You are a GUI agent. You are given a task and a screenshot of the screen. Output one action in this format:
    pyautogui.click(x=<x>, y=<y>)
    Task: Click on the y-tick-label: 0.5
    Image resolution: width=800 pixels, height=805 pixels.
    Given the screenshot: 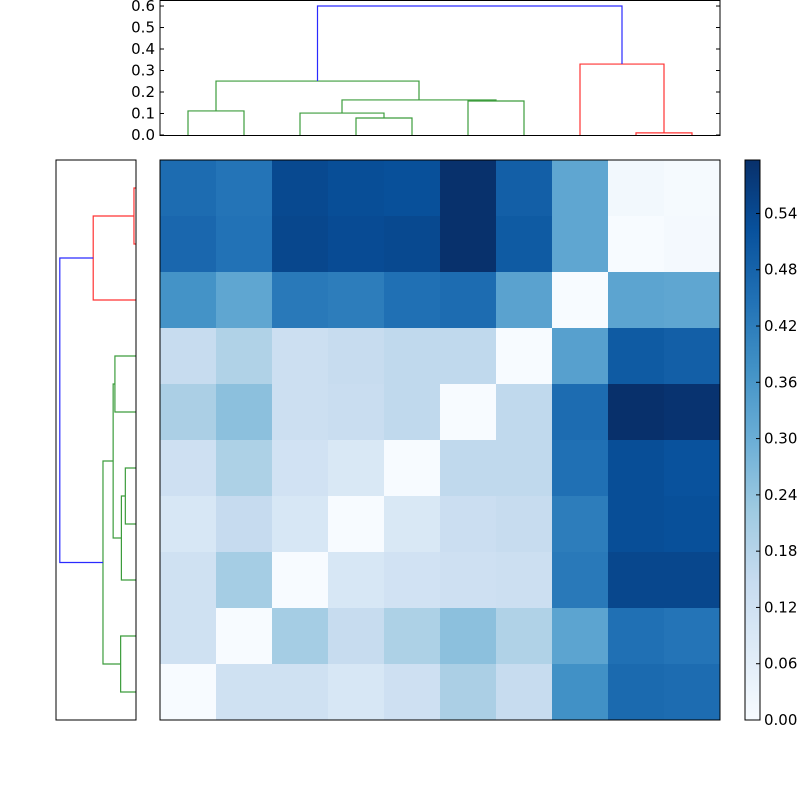 What is the action you would take?
    pyautogui.click(x=143, y=28)
    